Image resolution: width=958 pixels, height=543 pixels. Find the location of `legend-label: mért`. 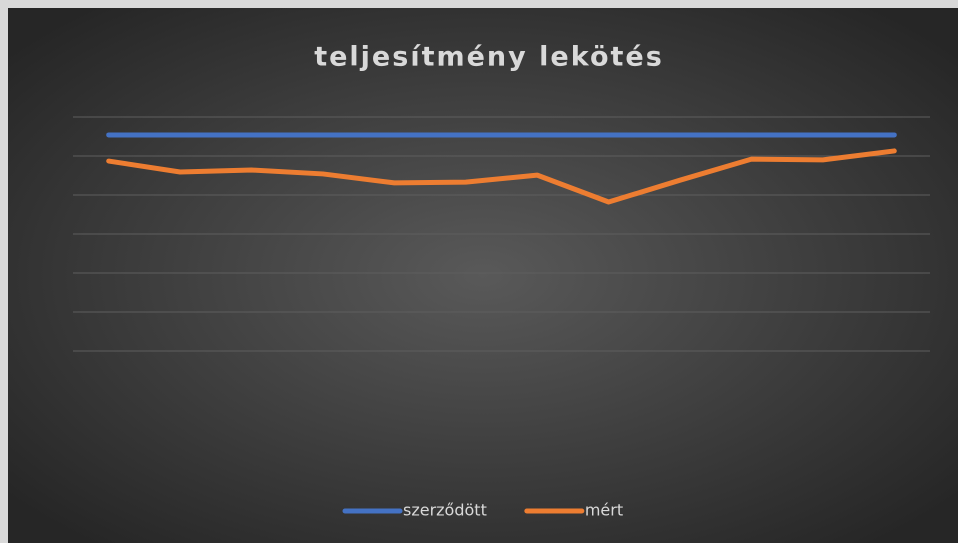

legend-label: mért is located at coordinates (604, 510).